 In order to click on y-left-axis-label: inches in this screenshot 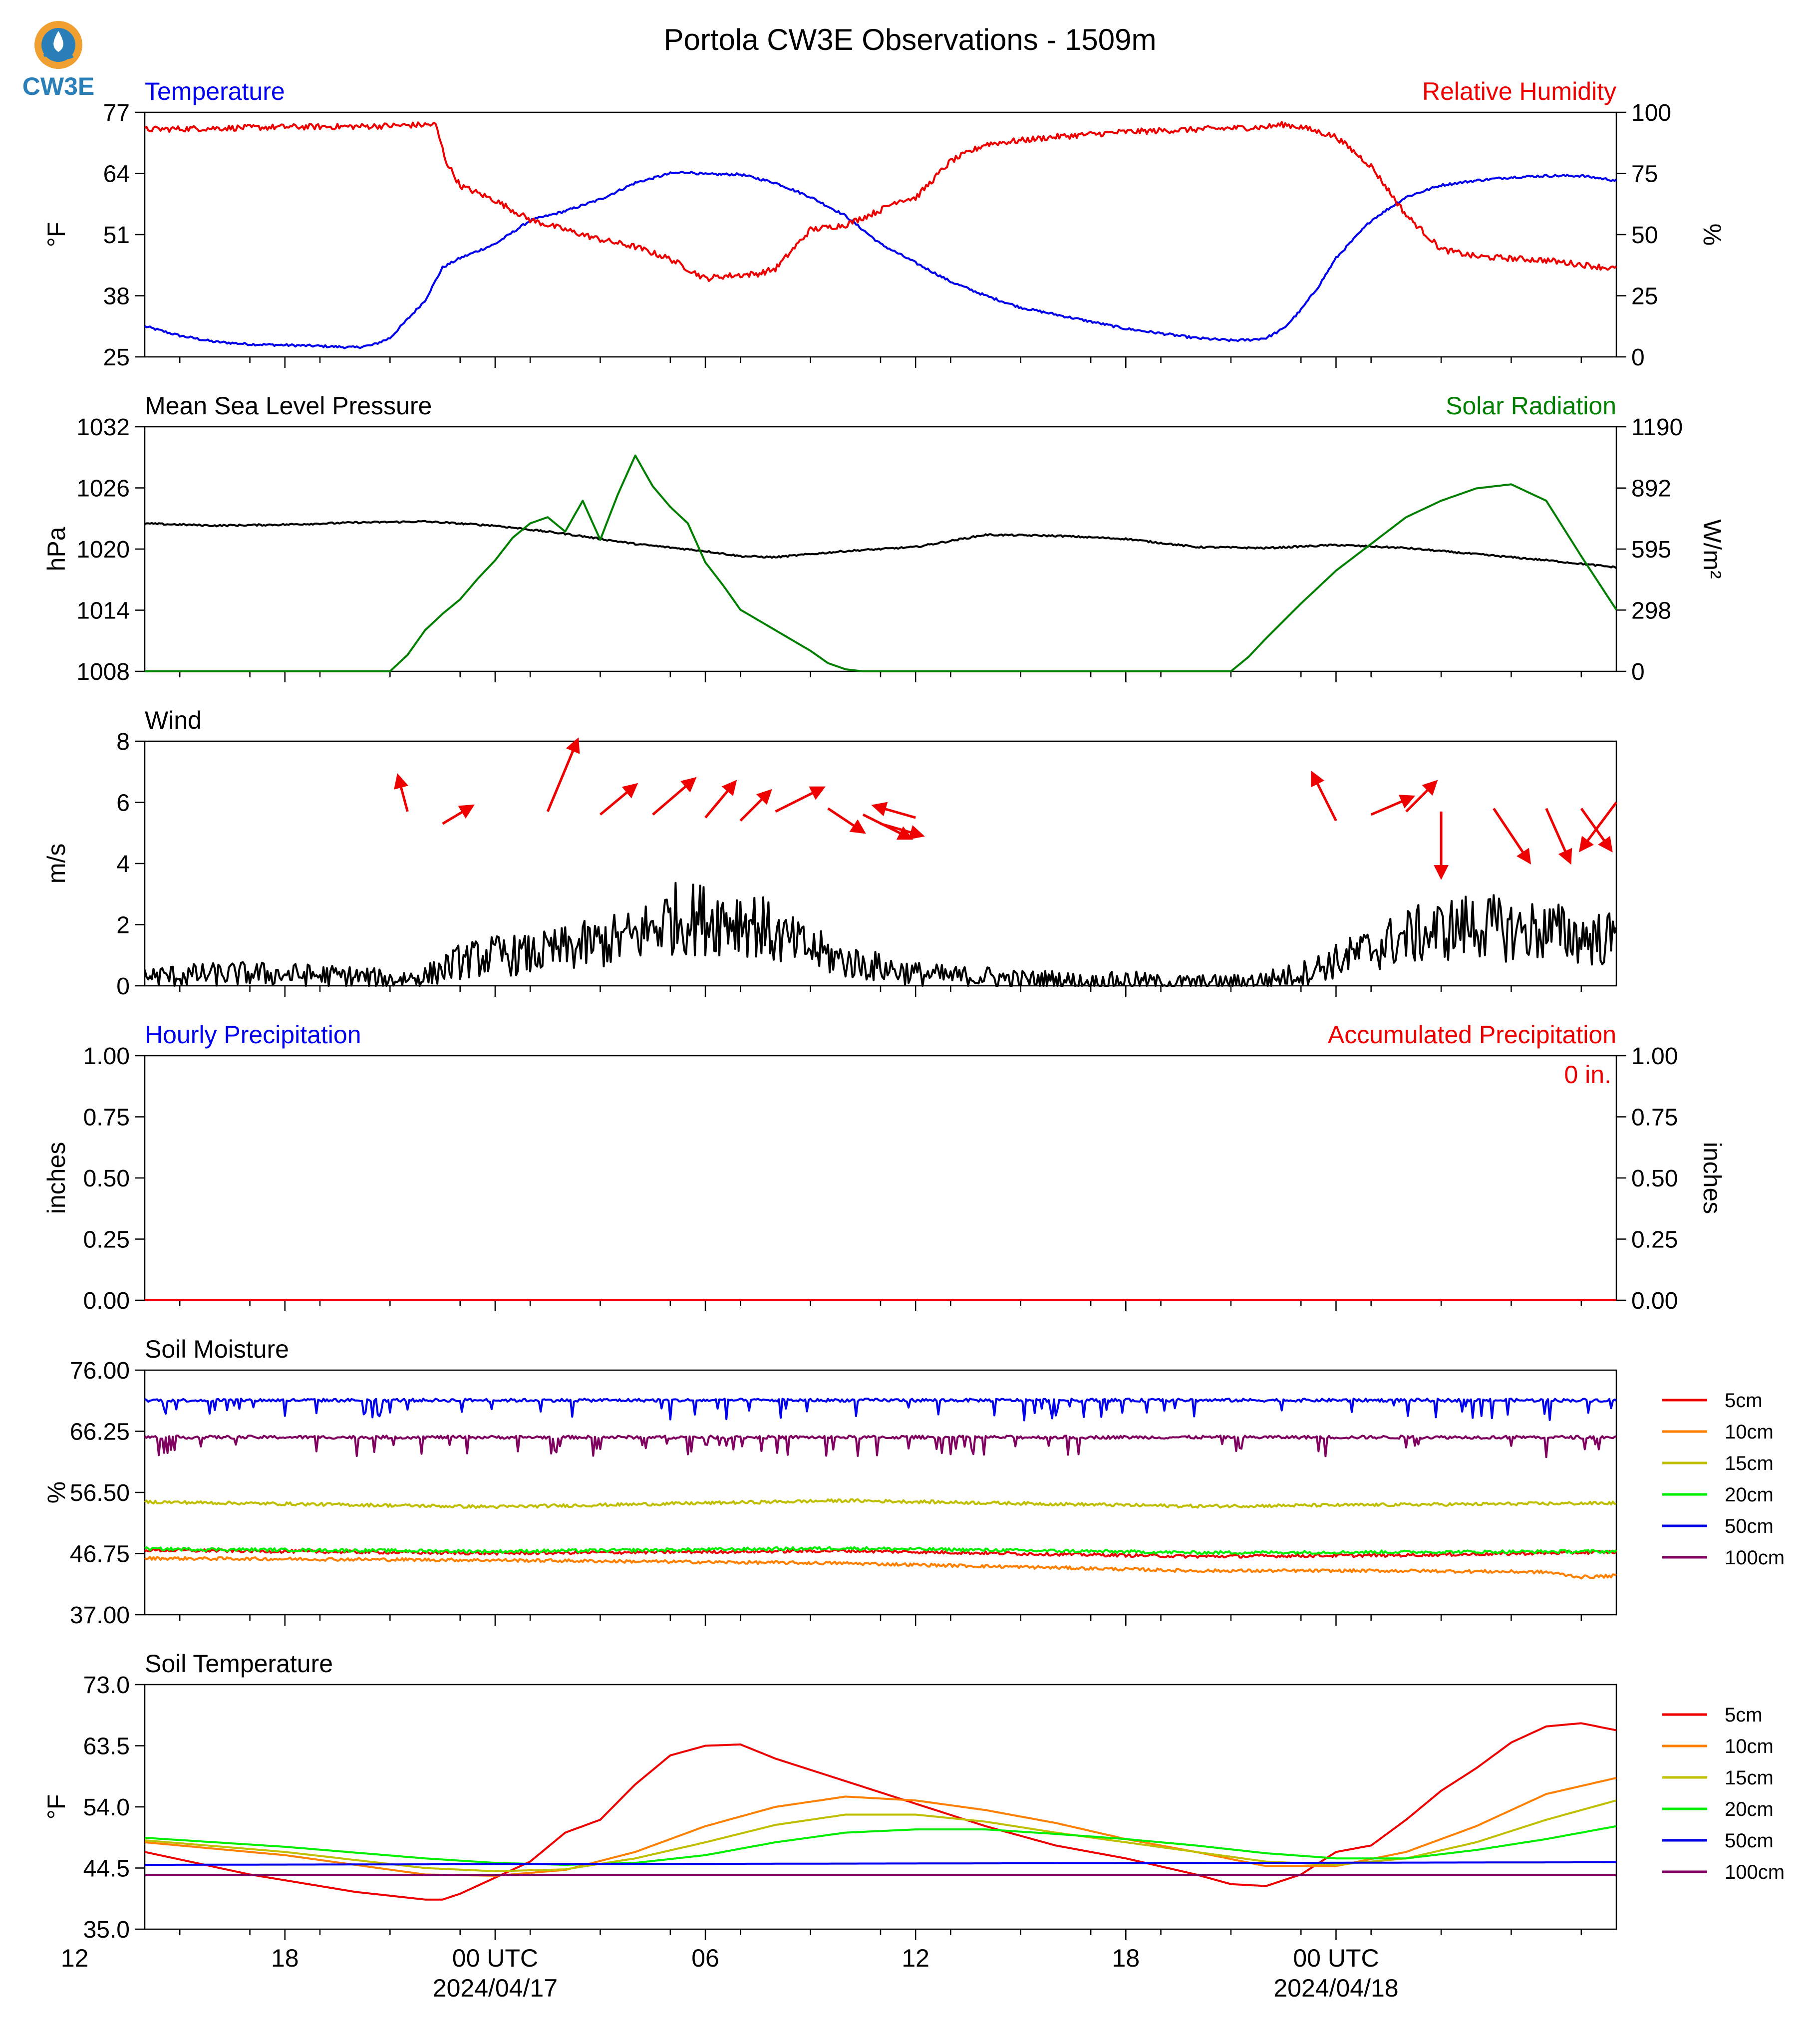, I will do `click(56, 1178)`.